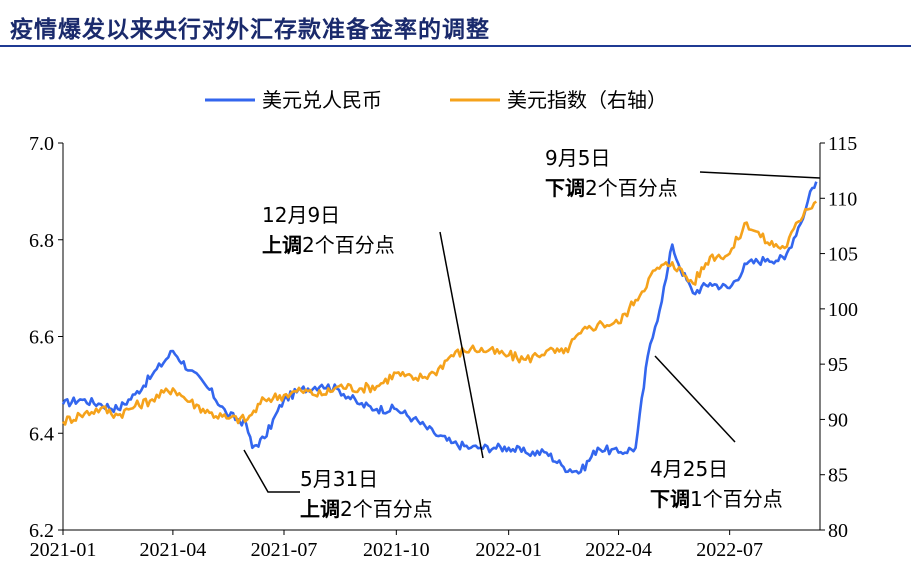 The height and width of the screenshot is (583, 911). I want to click on x-tick-label: 2022-01, so click(508, 550).